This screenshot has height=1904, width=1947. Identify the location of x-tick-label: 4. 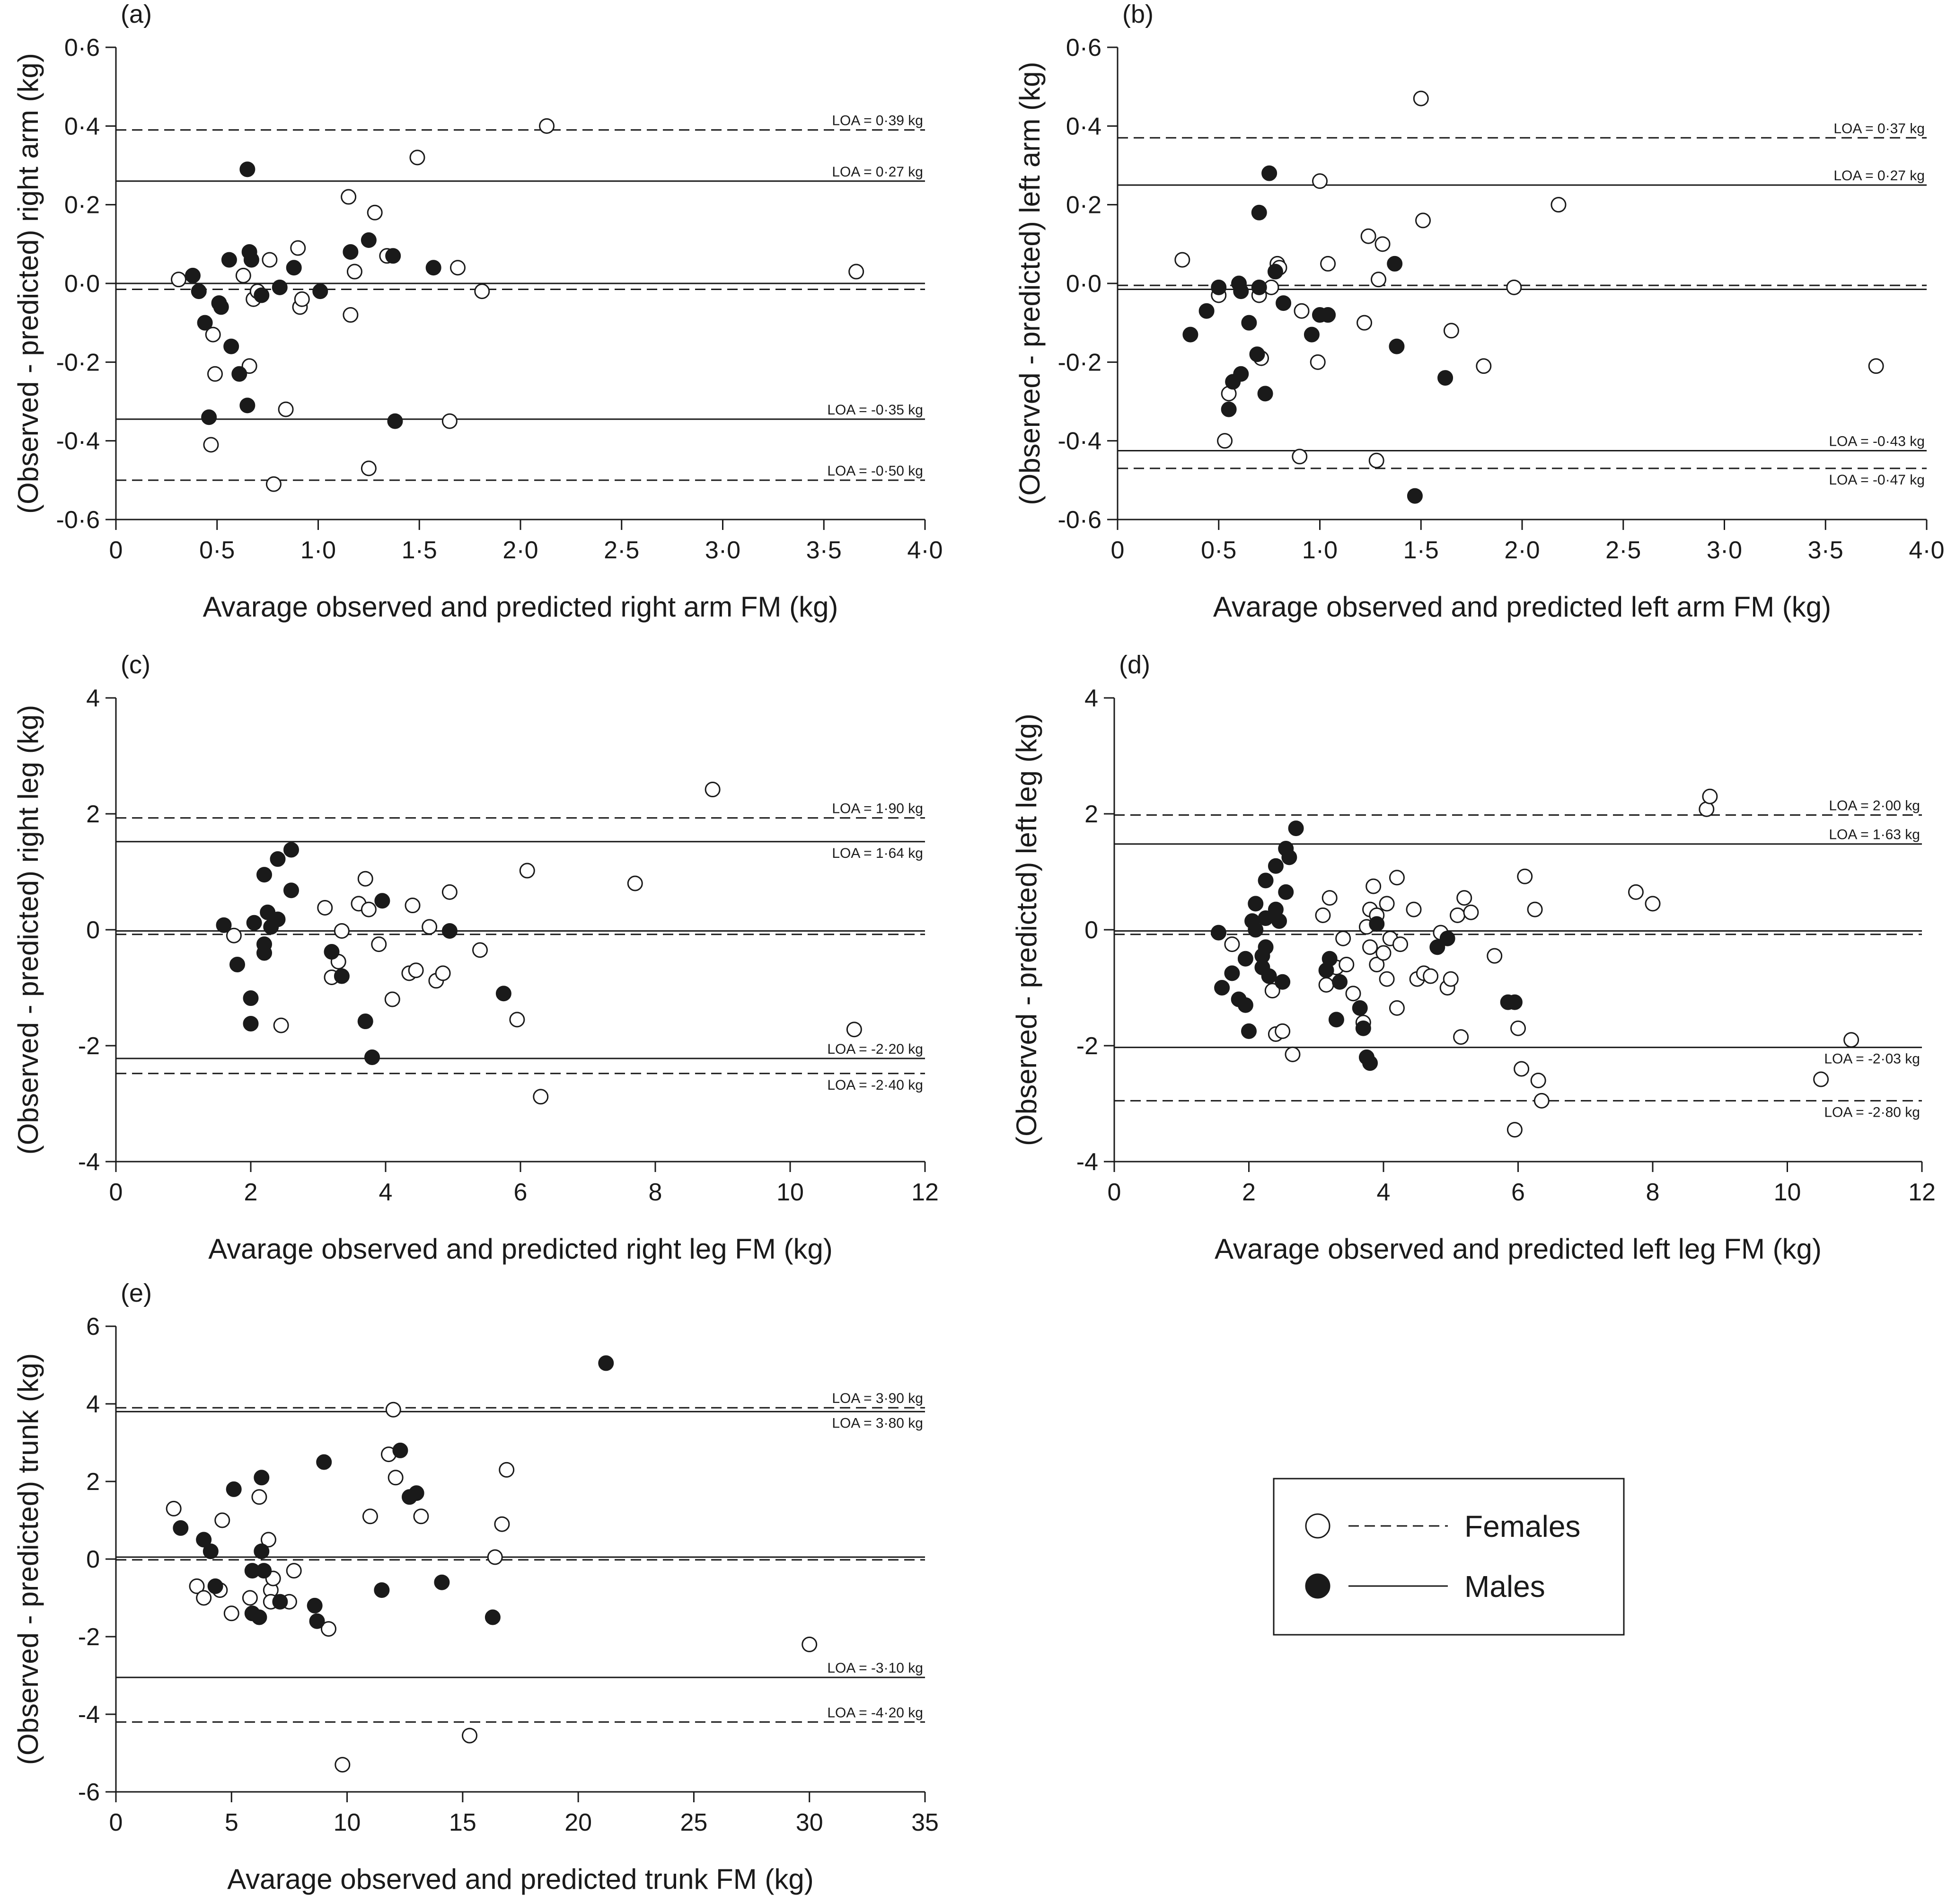
(1384, 1192).